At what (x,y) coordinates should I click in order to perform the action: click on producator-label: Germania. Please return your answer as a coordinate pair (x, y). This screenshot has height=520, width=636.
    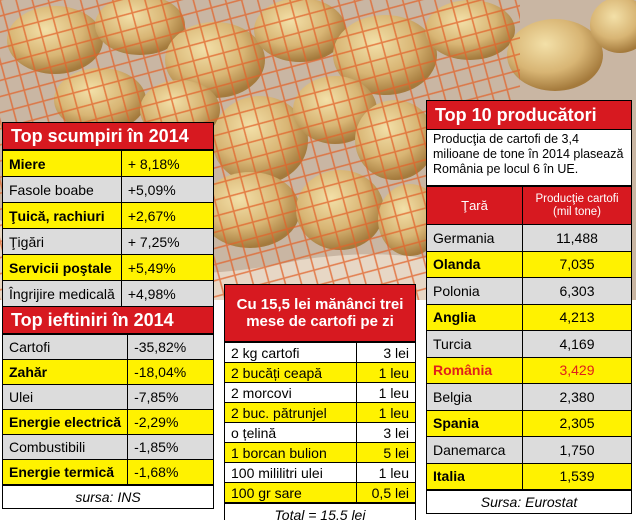
    Looking at the image, I should click on (474, 238).